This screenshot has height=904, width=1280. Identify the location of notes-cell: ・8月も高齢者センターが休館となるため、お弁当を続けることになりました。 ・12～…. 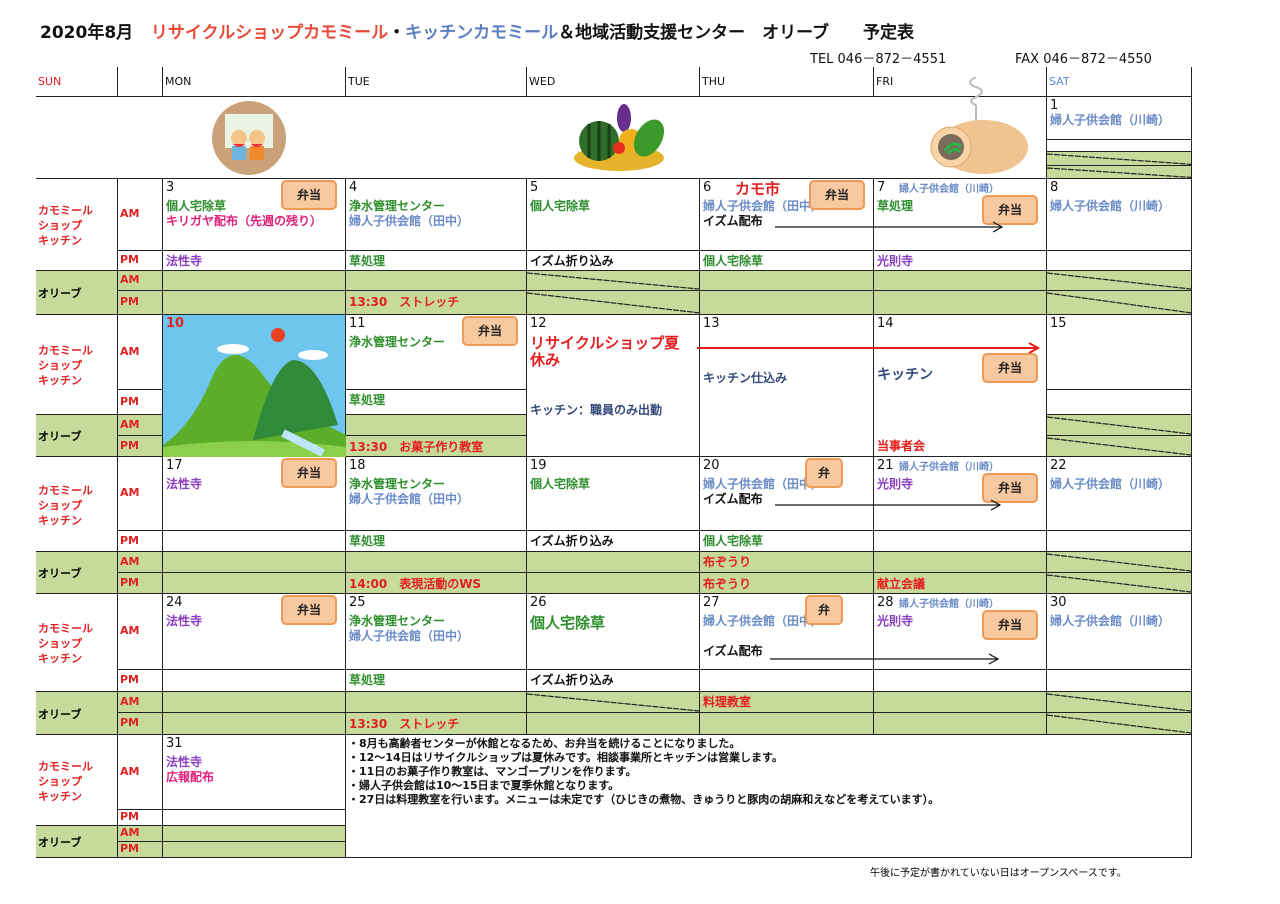
(769, 796).